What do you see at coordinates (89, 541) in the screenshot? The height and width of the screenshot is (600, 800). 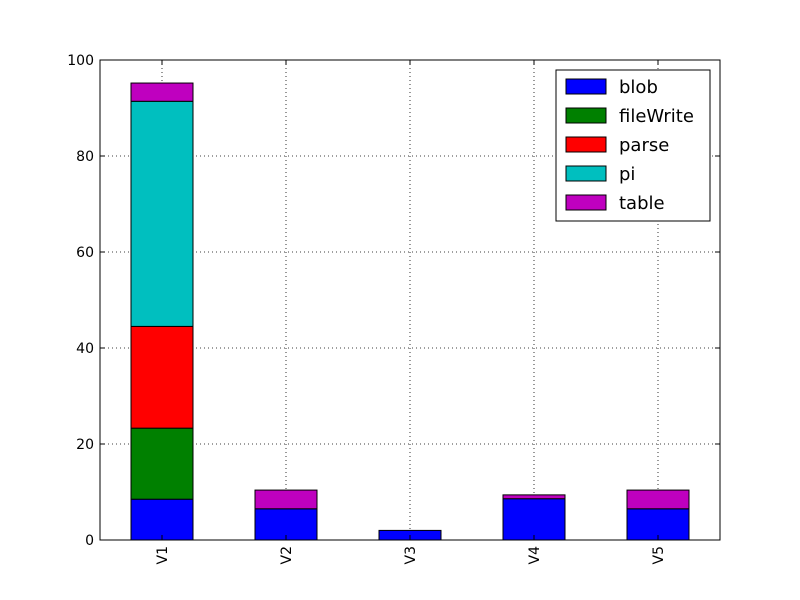 I see `y-tick-label: 0` at bounding box center [89, 541].